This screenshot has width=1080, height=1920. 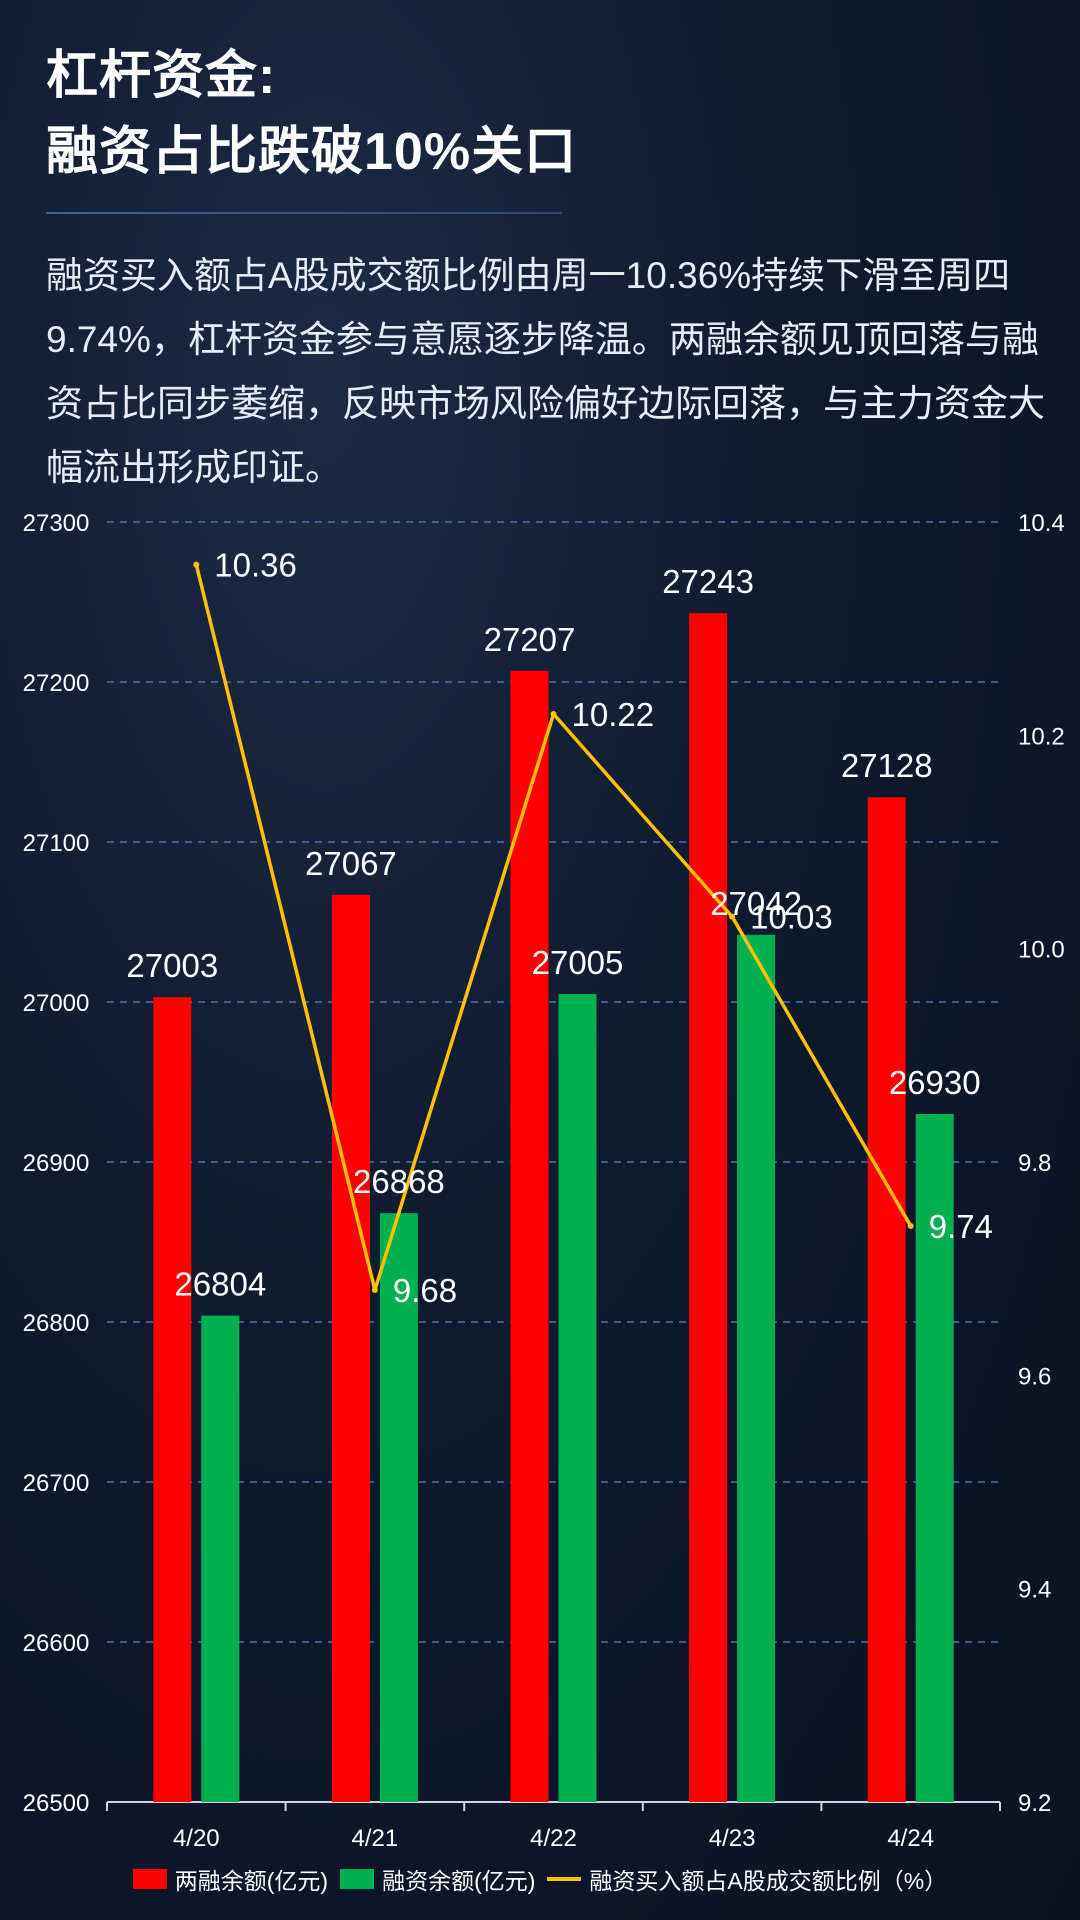 I want to click on left-axis-tick-label: 26700, so click(x=56, y=1483).